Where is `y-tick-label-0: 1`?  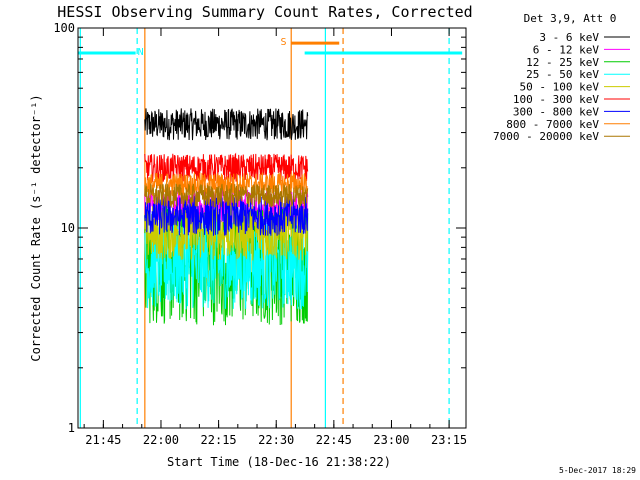
y-tick-label-0: 1 is located at coordinates (71, 428).